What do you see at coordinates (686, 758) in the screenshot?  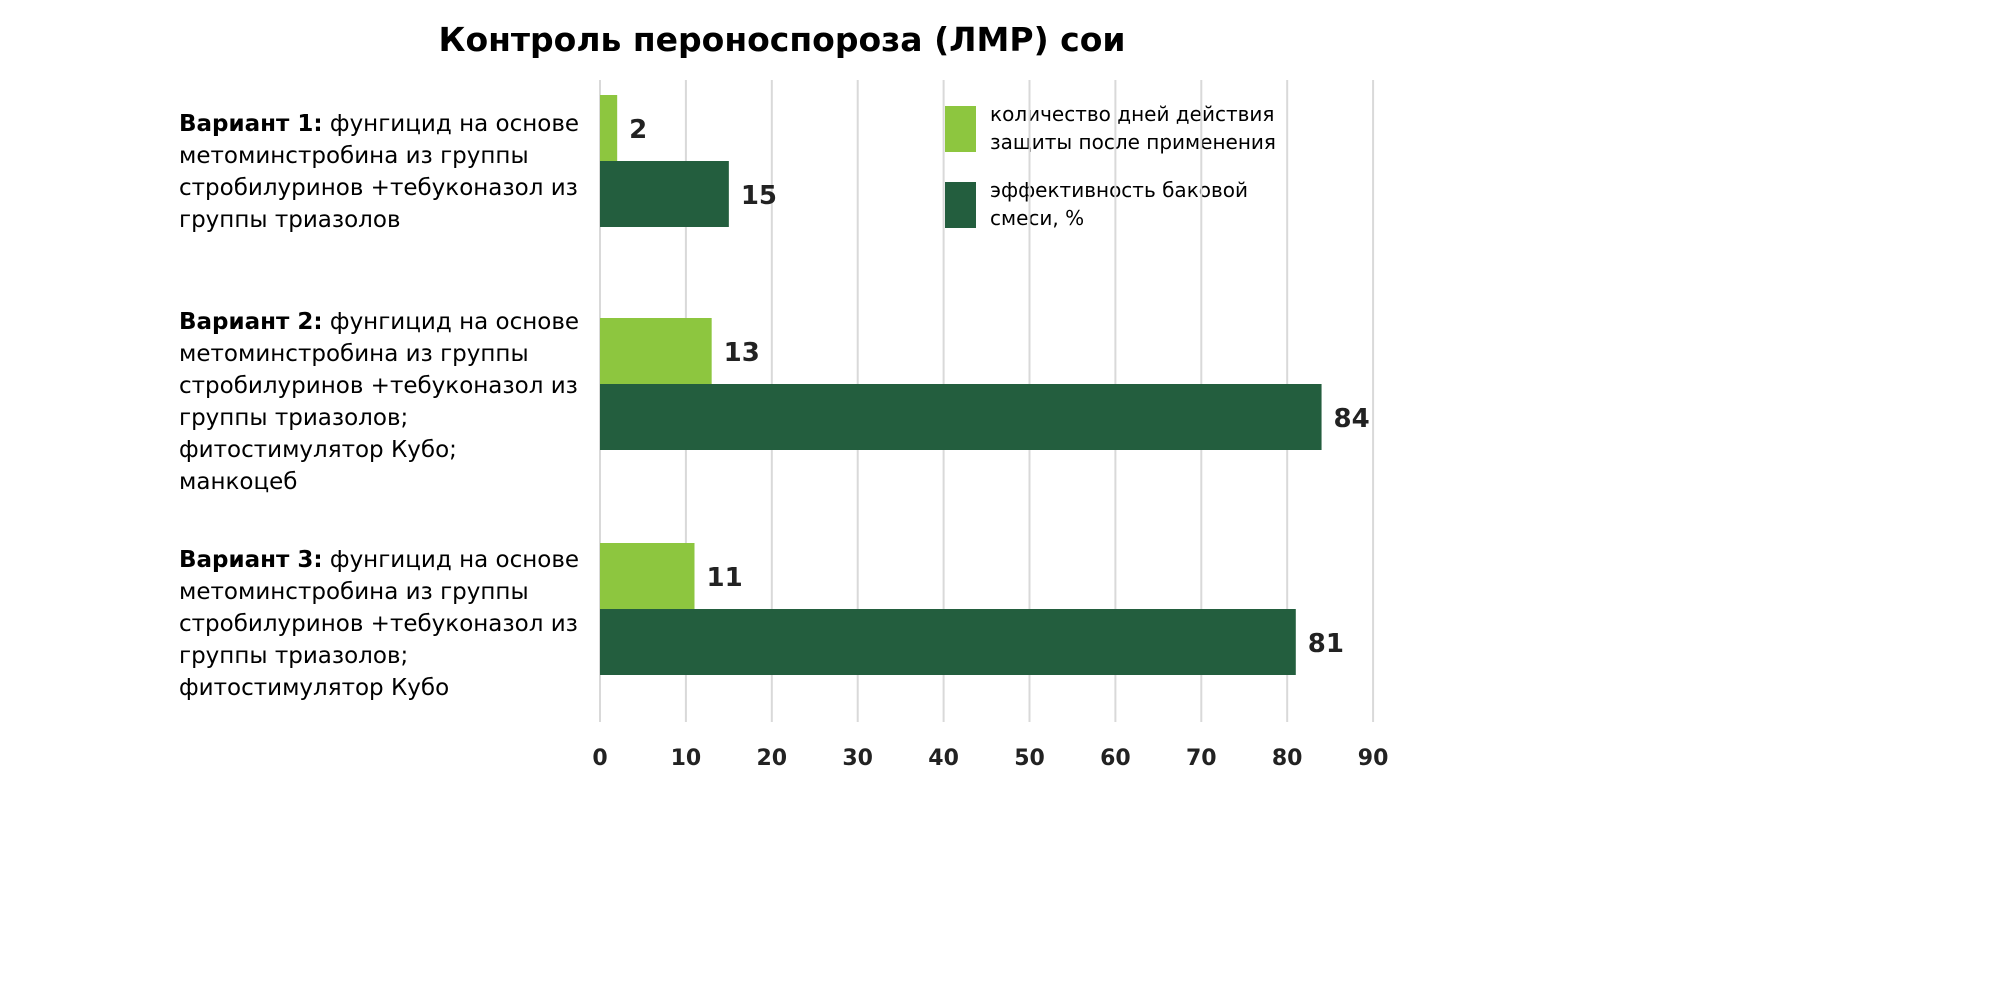 I see `x-tick-label: 10` at bounding box center [686, 758].